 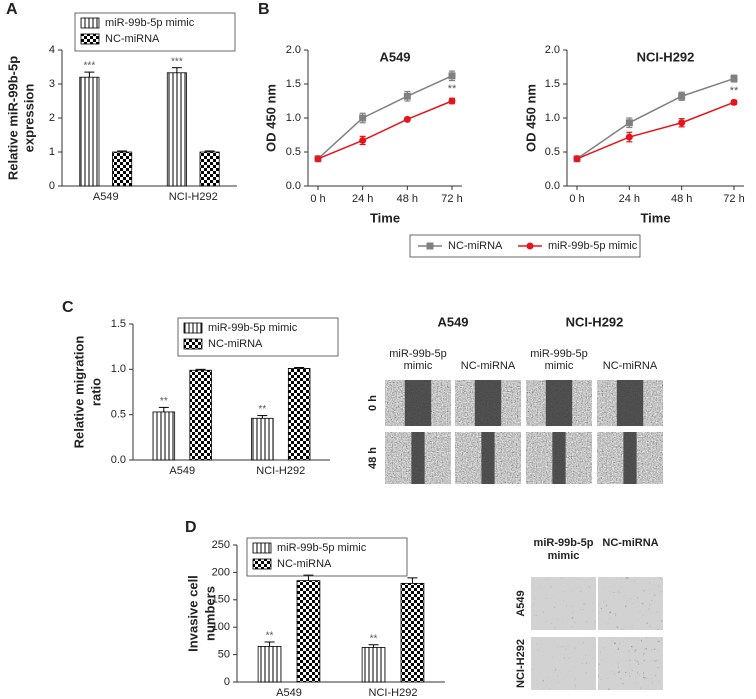 What do you see at coordinates (630, 366) in the screenshot?
I see `column-label: NC-miRNA` at bounding box center [630, 366].